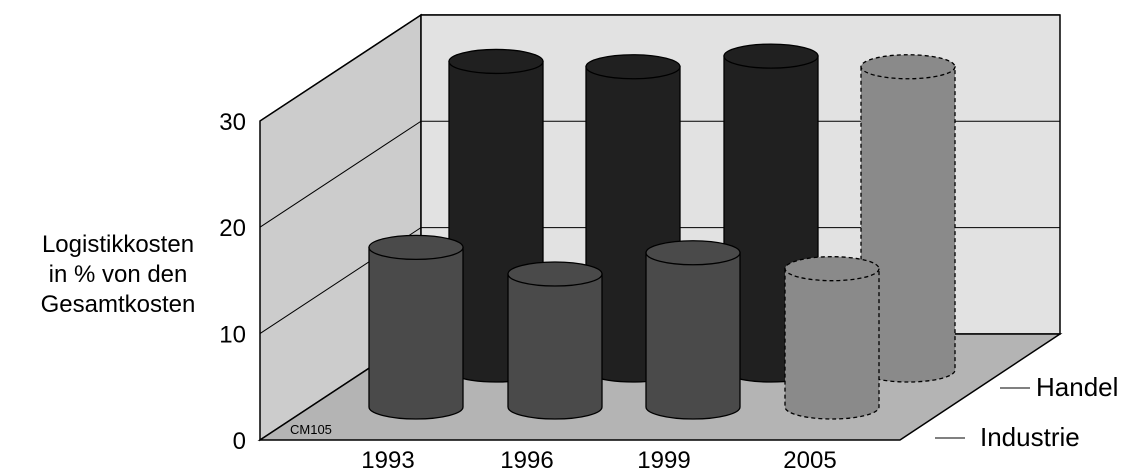 The image size is (1141, 472). What do you see at coordinates (239, 441) in the screenshot?
I see `y-tick-label: 0` at bounding box center [239, 441].